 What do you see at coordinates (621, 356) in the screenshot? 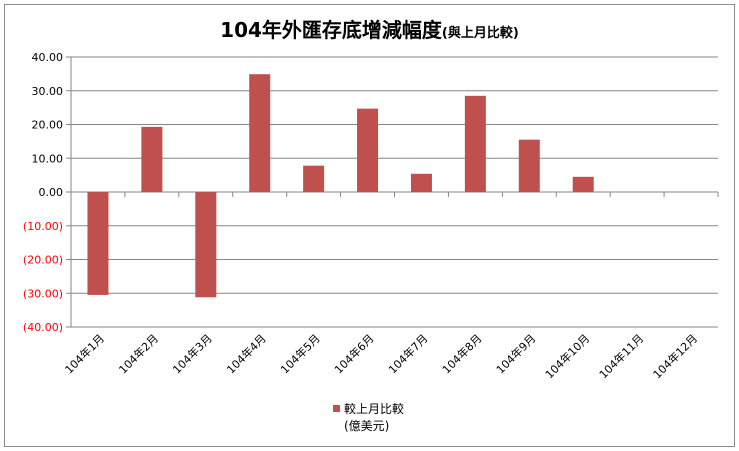
I see `x-tick-label: 104年11月` at bounding box center [621, 356].